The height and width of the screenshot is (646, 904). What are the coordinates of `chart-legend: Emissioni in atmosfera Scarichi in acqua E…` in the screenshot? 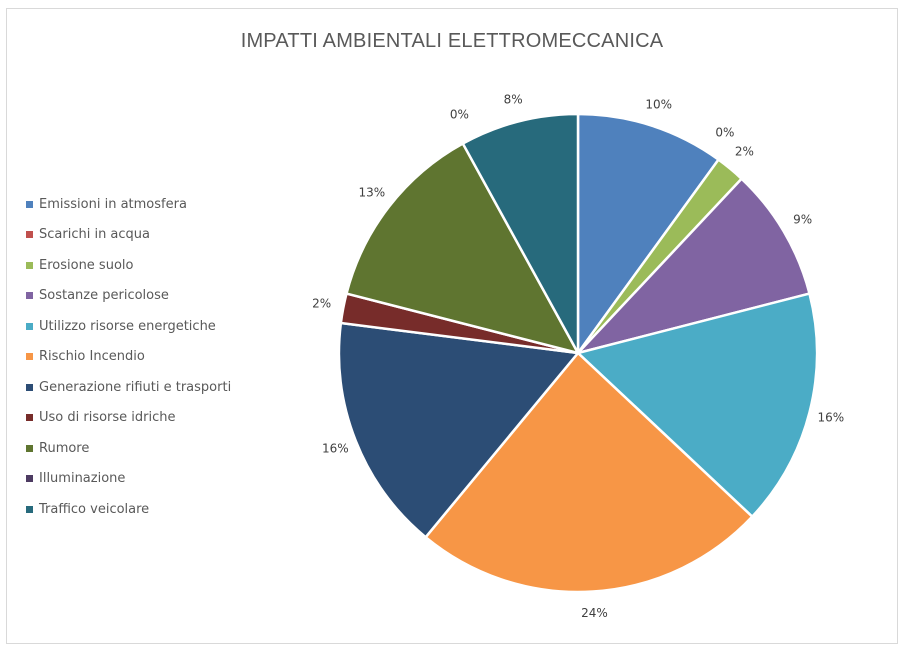 It's located at (128, 357).